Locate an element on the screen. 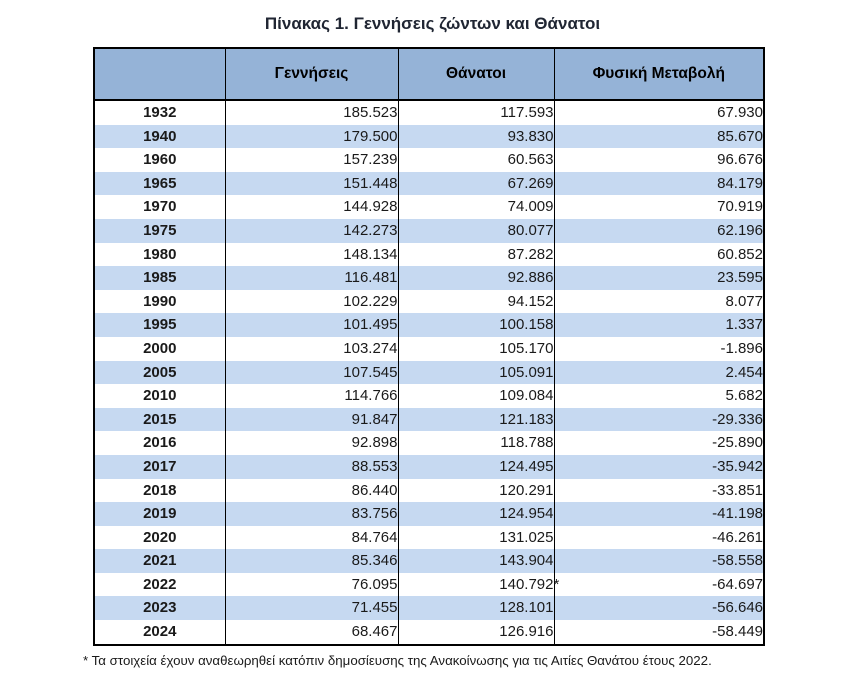 Image resolution: width=865 pixels, height=693 pixels. table-row: 2000 103.274 105.170 -1.896 is located at coordinates (429, 348).